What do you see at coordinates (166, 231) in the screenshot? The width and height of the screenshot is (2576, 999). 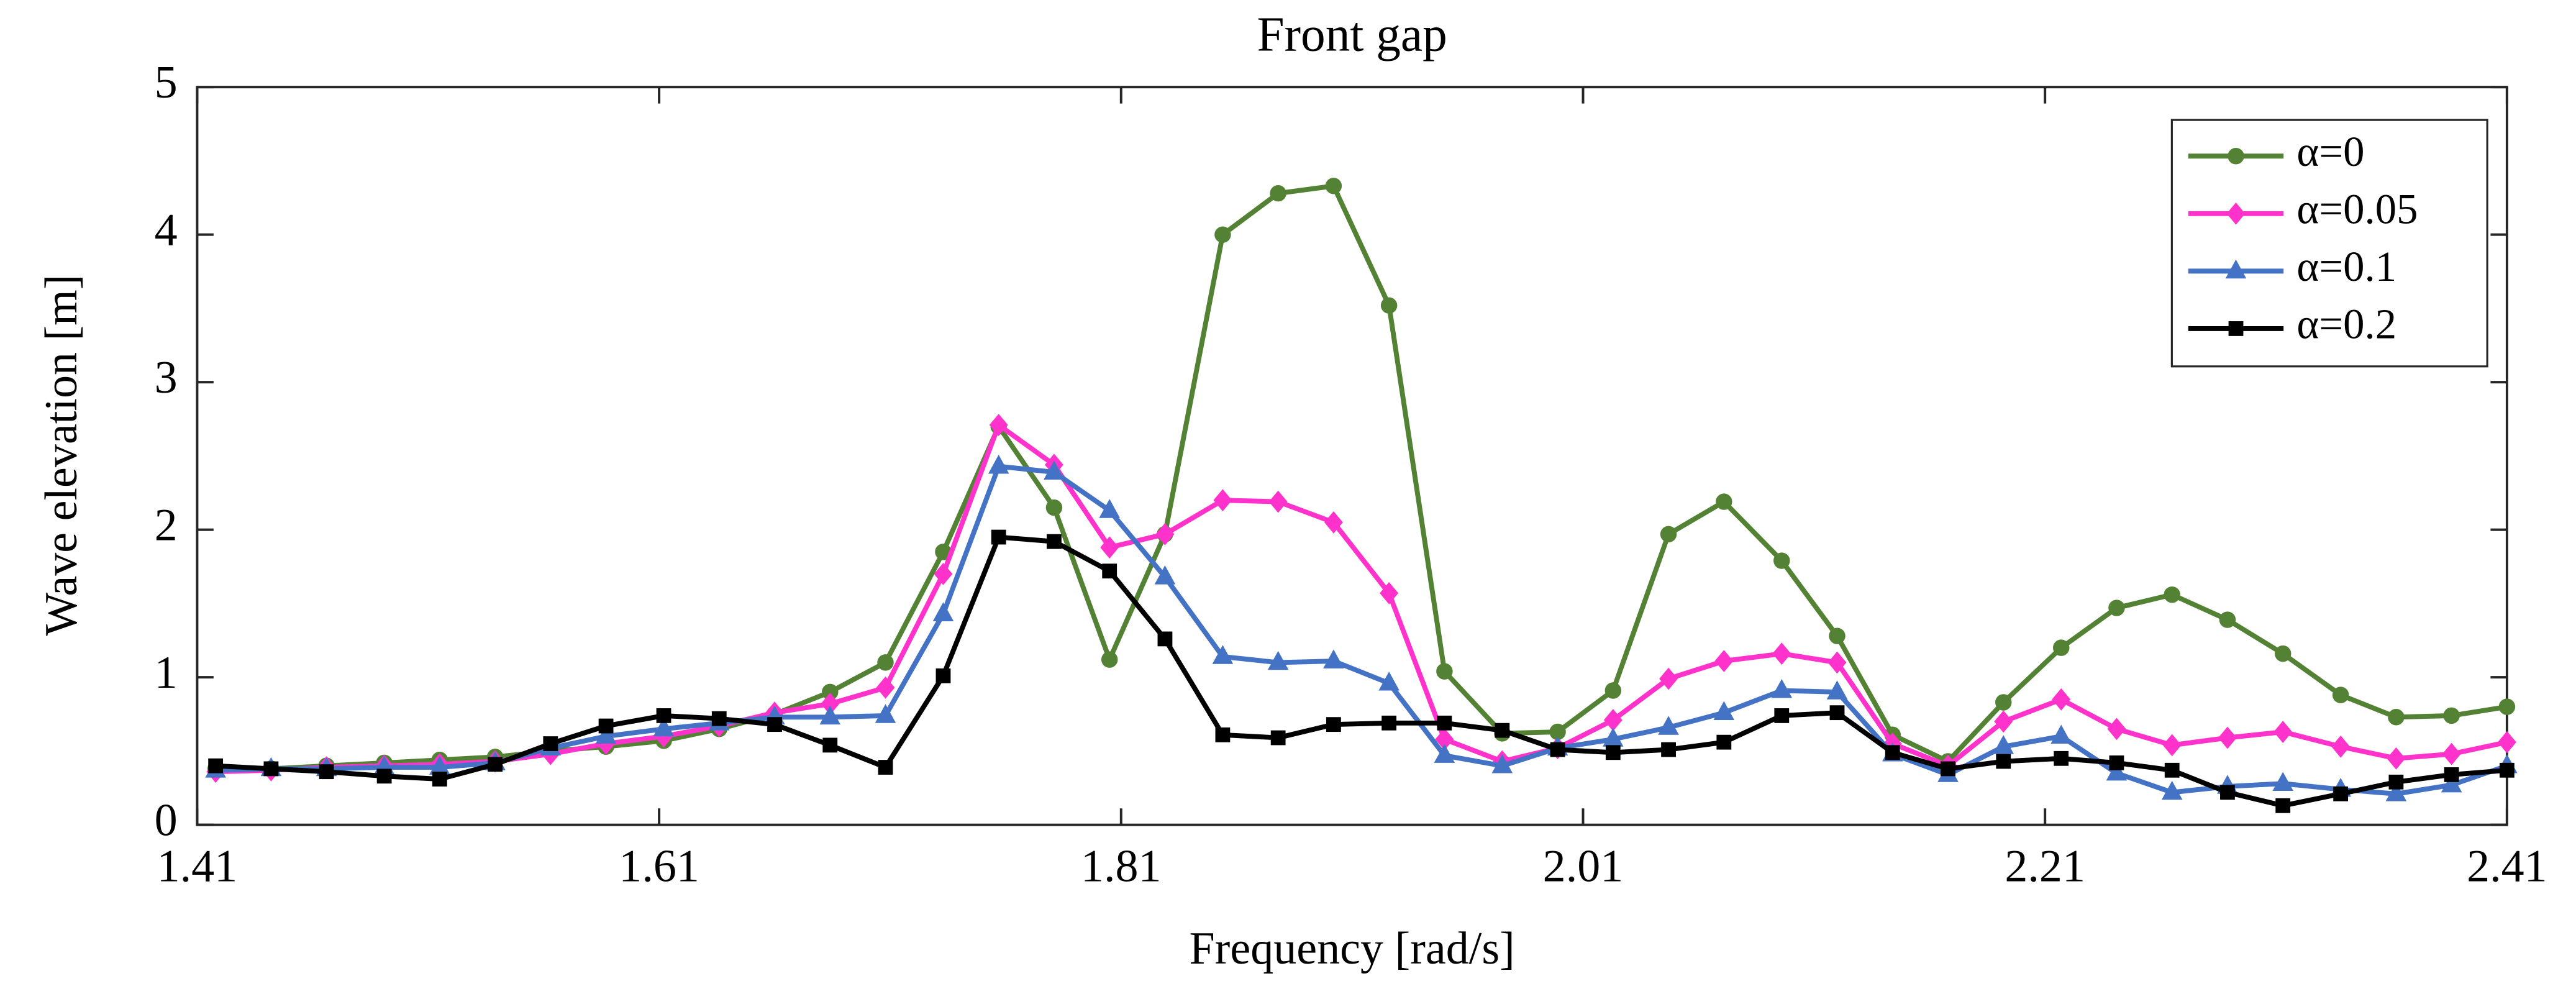 I see `y-tick-label: 4` at bounding box center [166, 231].